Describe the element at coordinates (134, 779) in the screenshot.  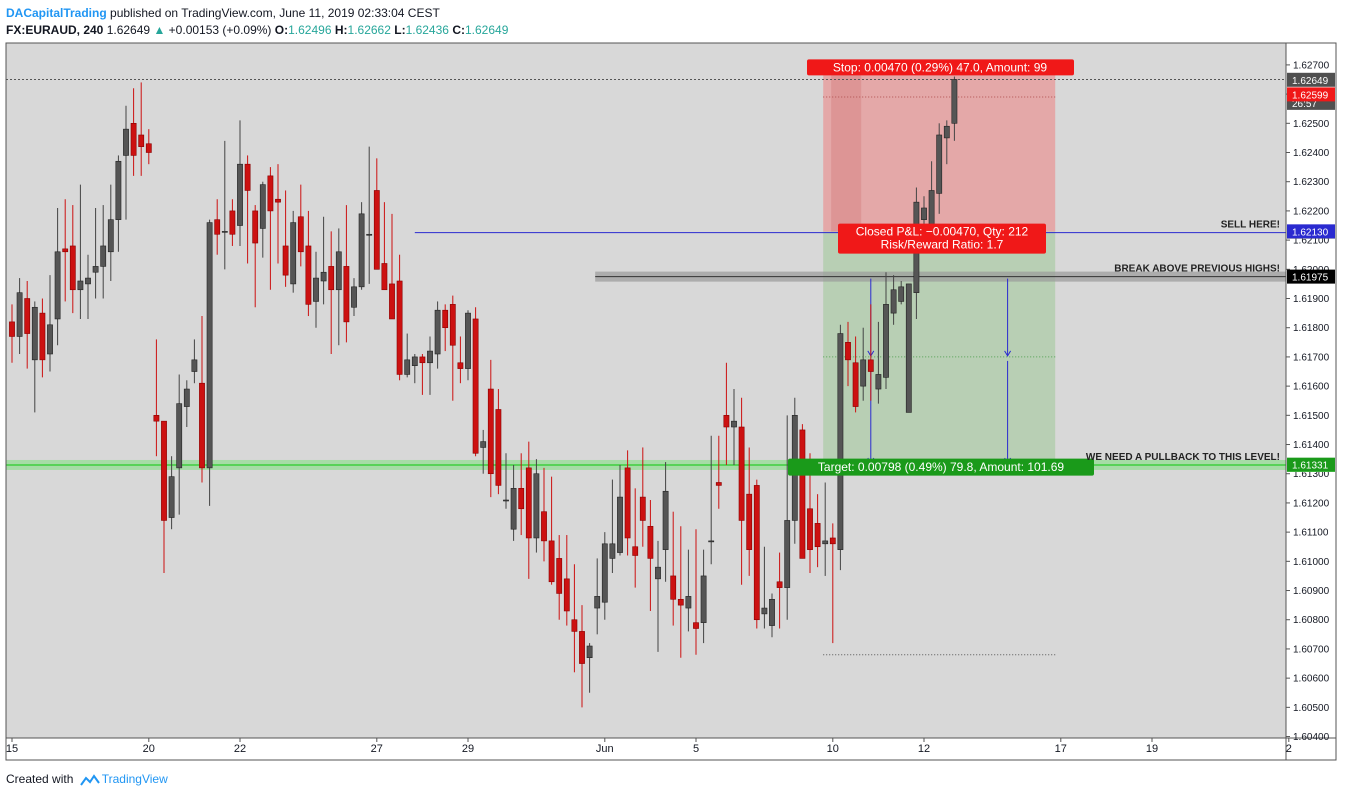
I see `tradingview-brand: TradingView` at that location.